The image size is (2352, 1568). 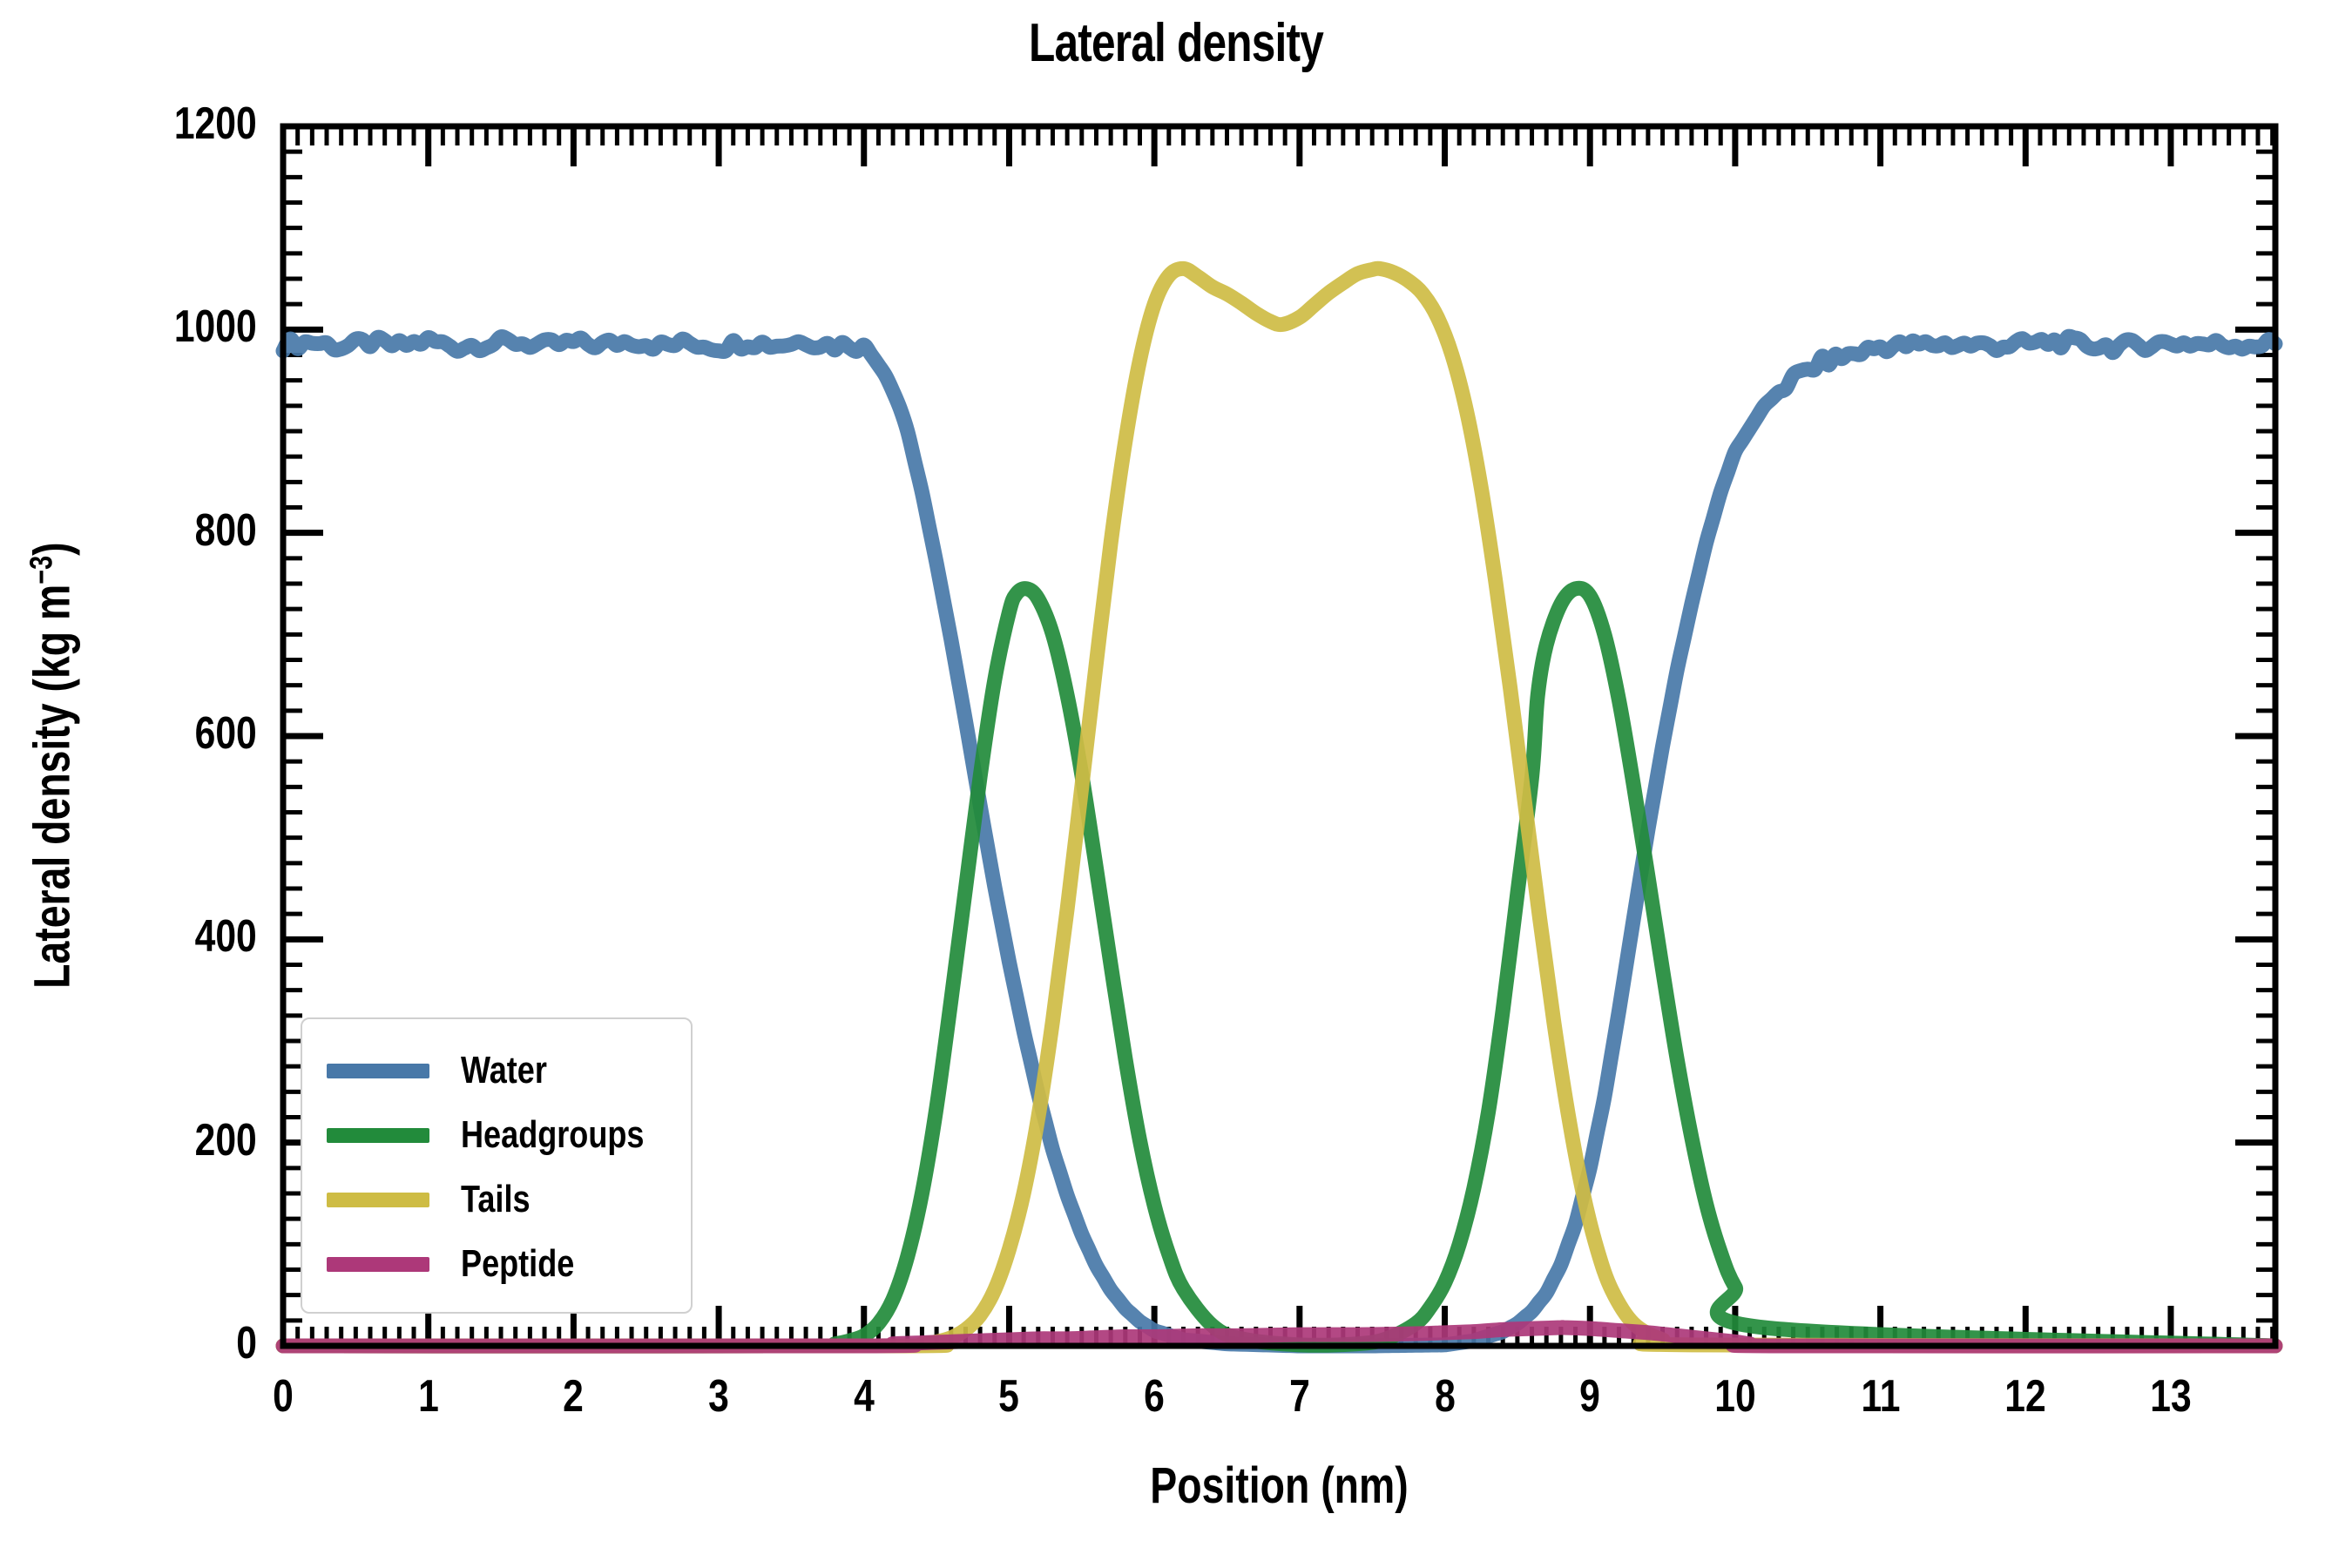 What do you see at coordinates (378, 1070) in the screenshot?
I see `legend-swatch-water` at bounding box center [378, 1070].